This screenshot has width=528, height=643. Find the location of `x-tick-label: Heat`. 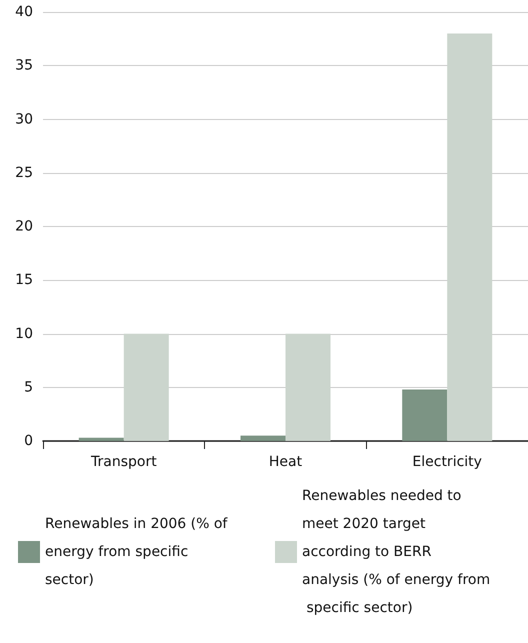

x-tick-label: Heat is located at coordinates (285, 462).